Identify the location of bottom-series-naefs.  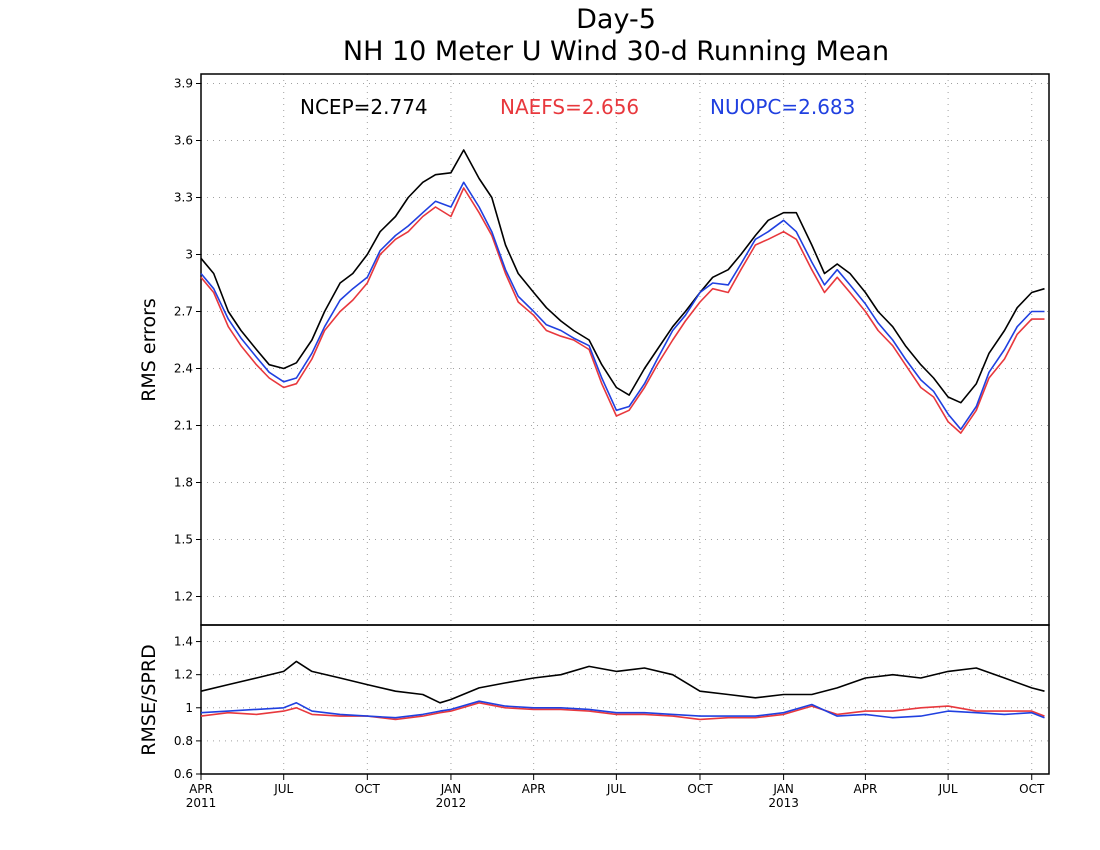
(622, 711).